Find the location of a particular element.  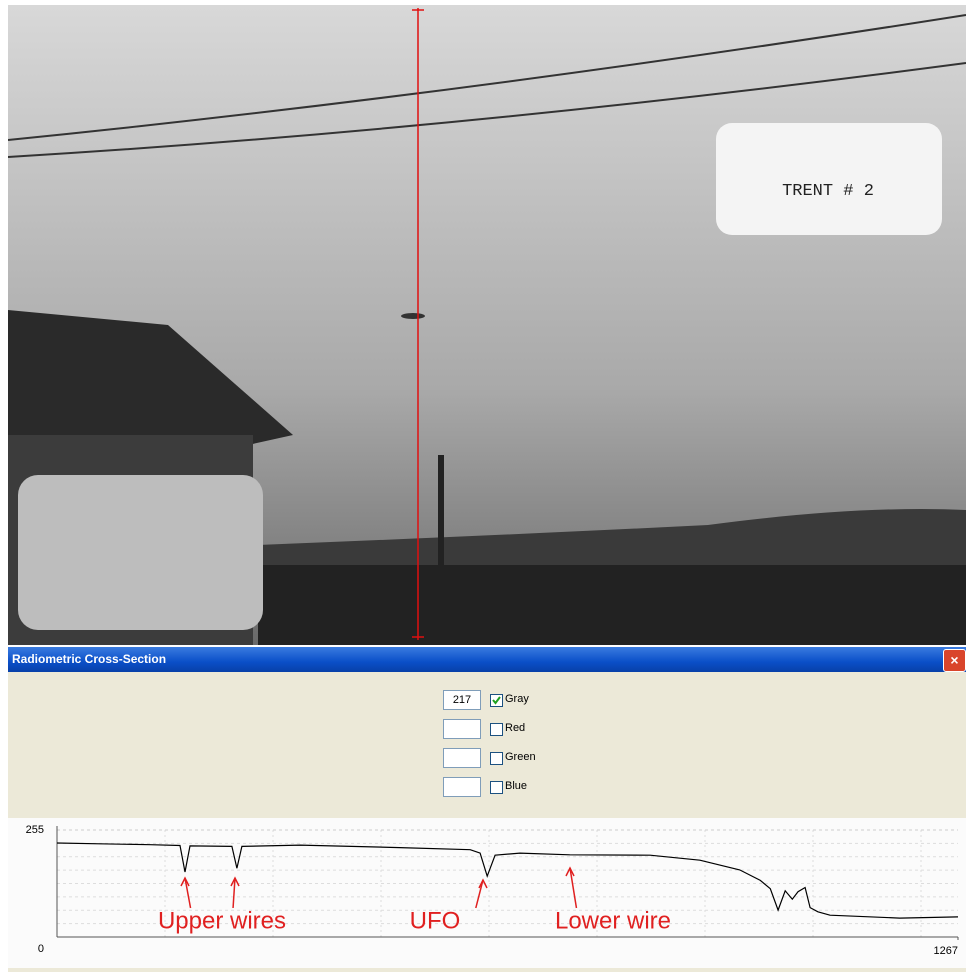

x-tick-label: 1267 is located at coordinates (946, 951).